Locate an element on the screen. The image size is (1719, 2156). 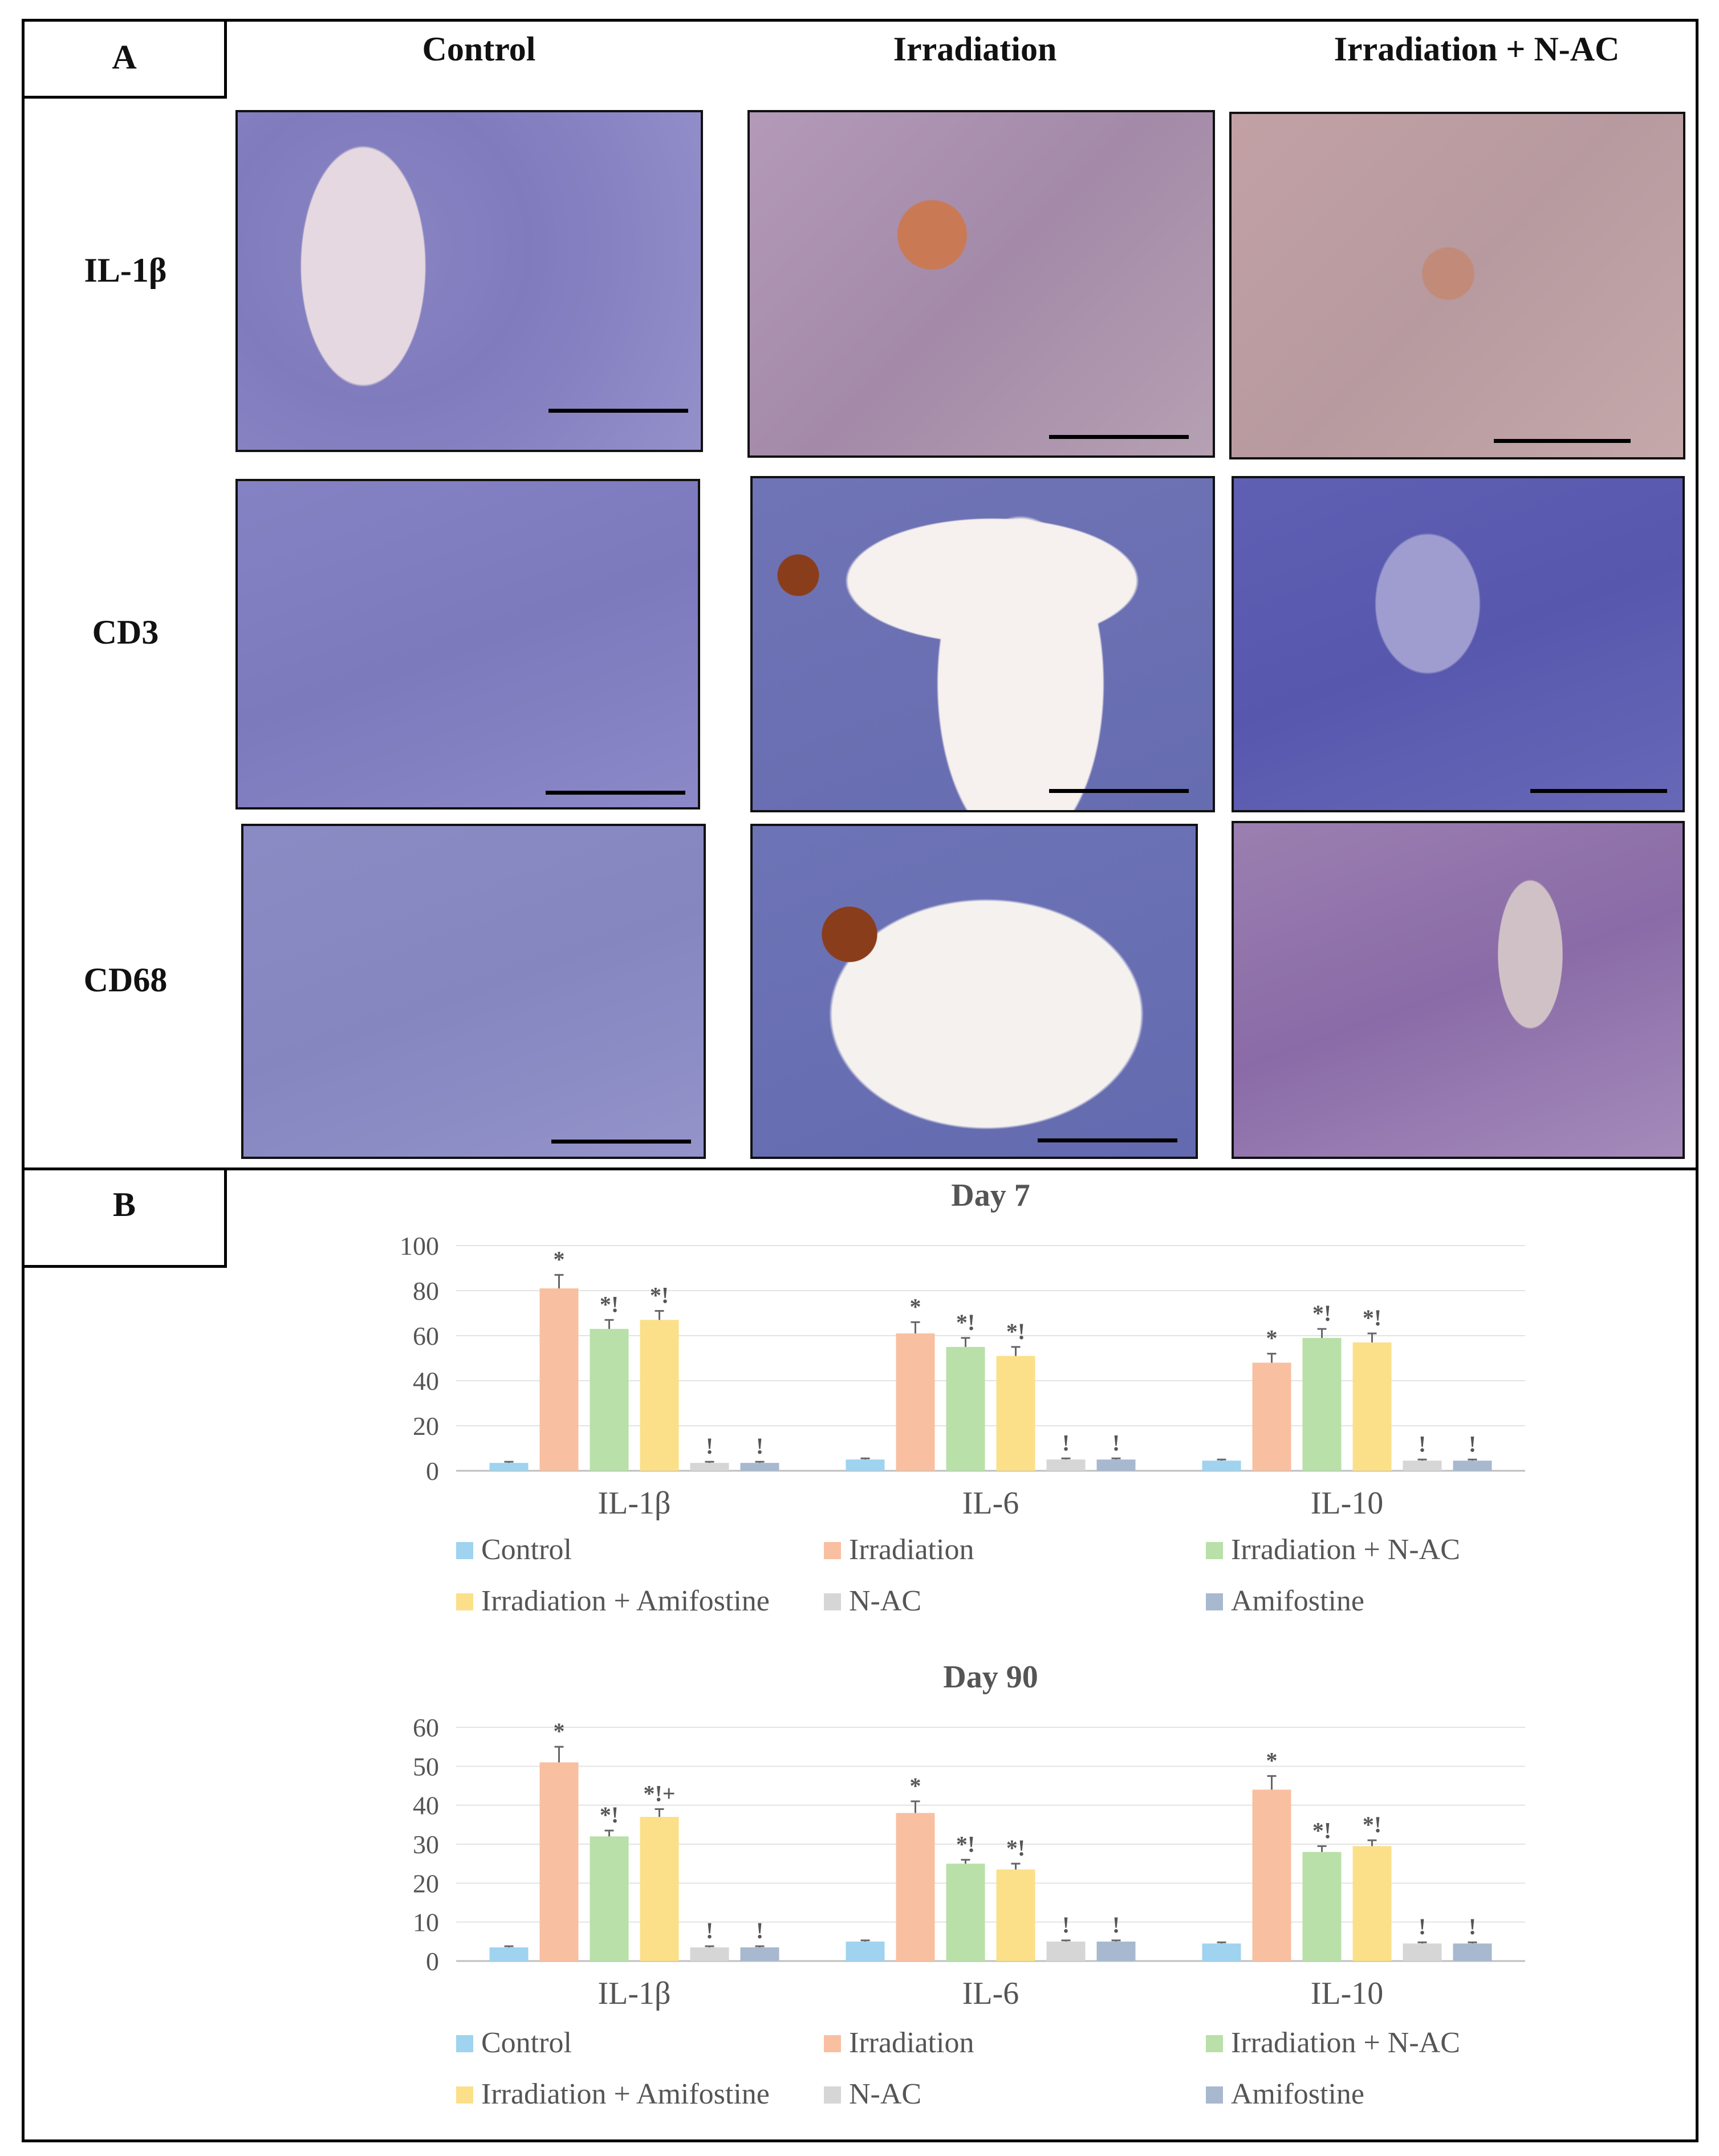
x-category-label: IL-6 is located at coordinates (990, 1503).